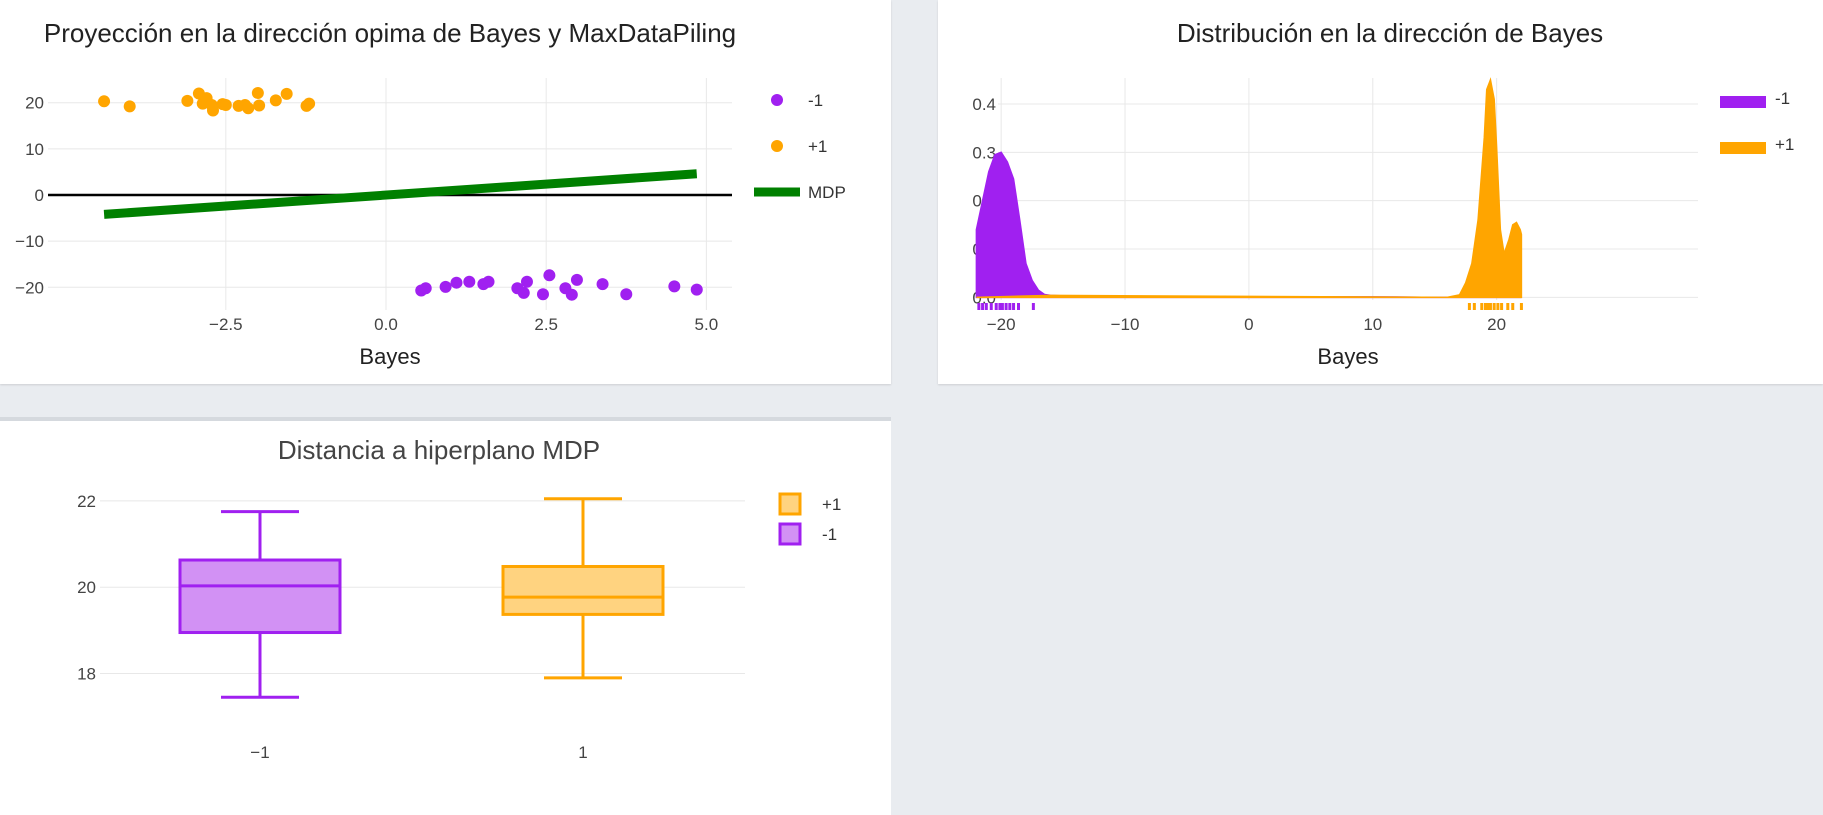 The image size is (1823, 815). Describe the element at coordinates (1347, 356) in the screenshot. I see `distribution-x-axis-label: Bayes` at that location.